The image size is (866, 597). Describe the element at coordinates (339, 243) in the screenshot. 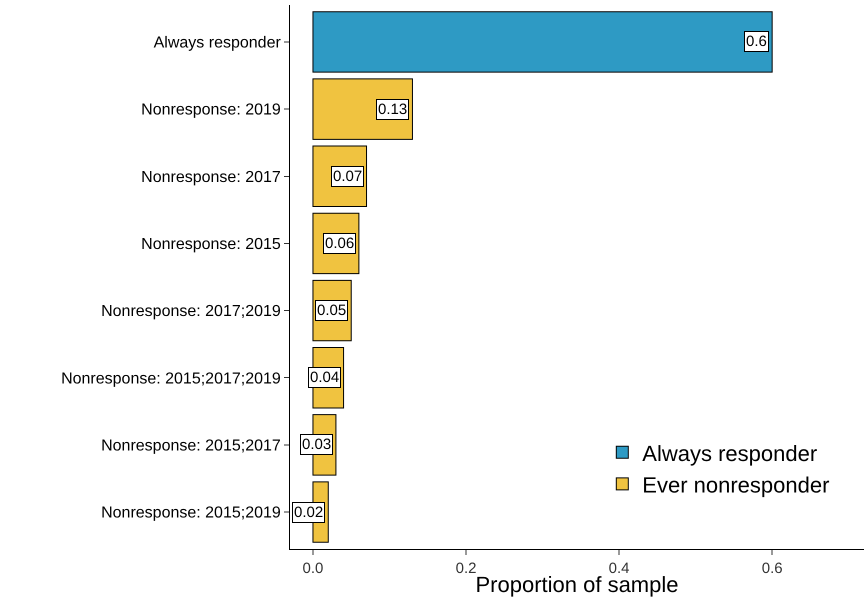

I see `data-label: 0.06` at that location.